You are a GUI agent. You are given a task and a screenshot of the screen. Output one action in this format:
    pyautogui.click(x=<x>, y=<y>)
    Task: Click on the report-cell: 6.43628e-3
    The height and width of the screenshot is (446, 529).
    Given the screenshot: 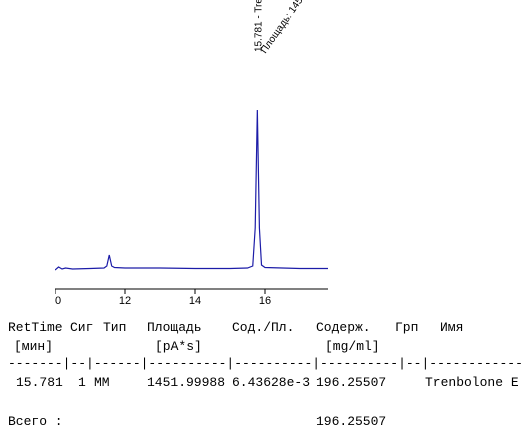 What is the action you would take?
    pyautogui.click(x=271, y=382)
    